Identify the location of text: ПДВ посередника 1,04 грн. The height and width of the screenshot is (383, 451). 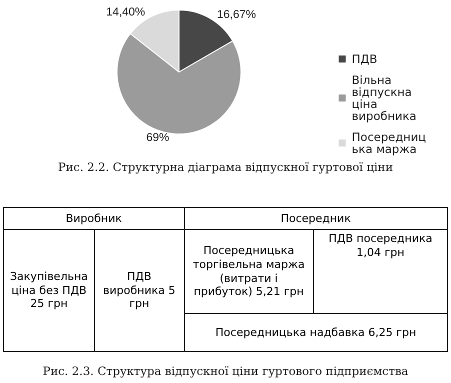
(380, 272).